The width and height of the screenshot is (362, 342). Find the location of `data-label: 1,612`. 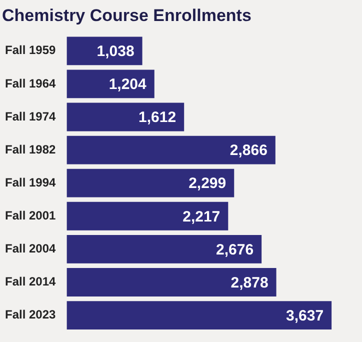

data-label: 1,612 is located at coordinates (157, 117).